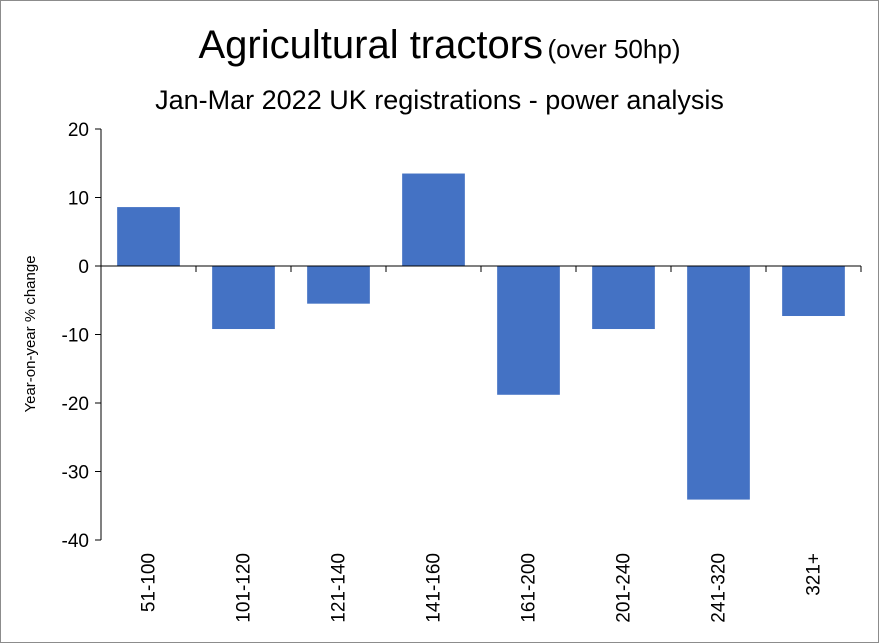 The image size is (879, 643). I want to click on y-tick-label: 20, so click(78, 130).